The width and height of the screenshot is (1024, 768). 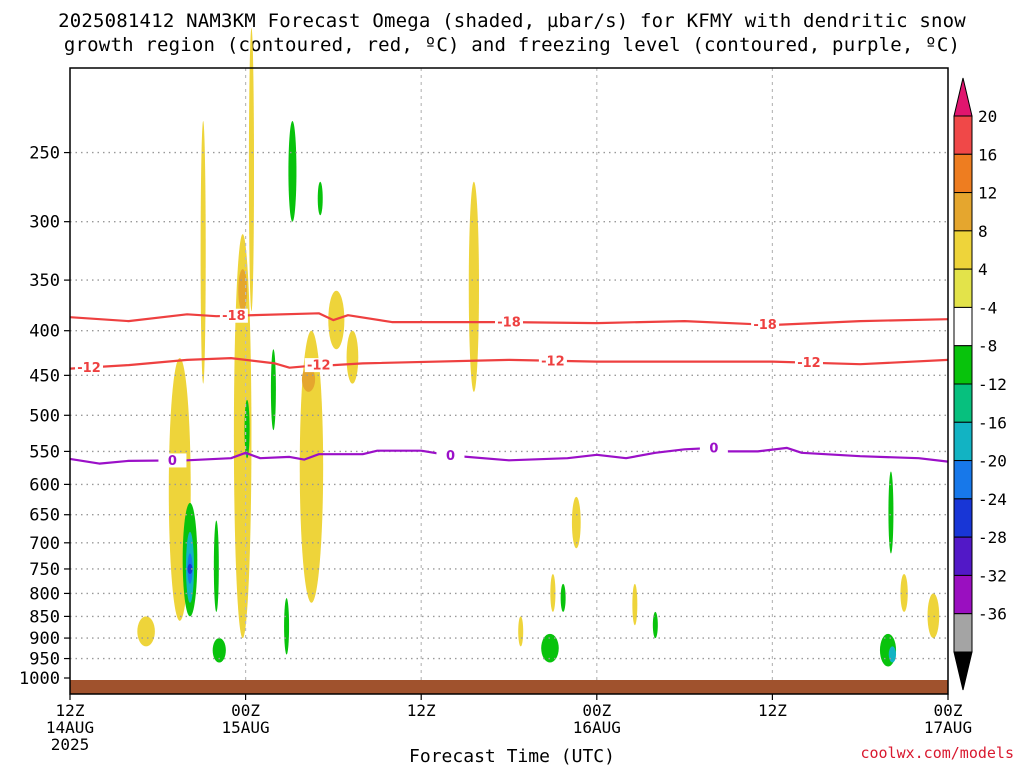 What do you see at coordinates (987, 346) in the screenshot?
I see `colorbar-label: -8` at bounding box center [987, 346].